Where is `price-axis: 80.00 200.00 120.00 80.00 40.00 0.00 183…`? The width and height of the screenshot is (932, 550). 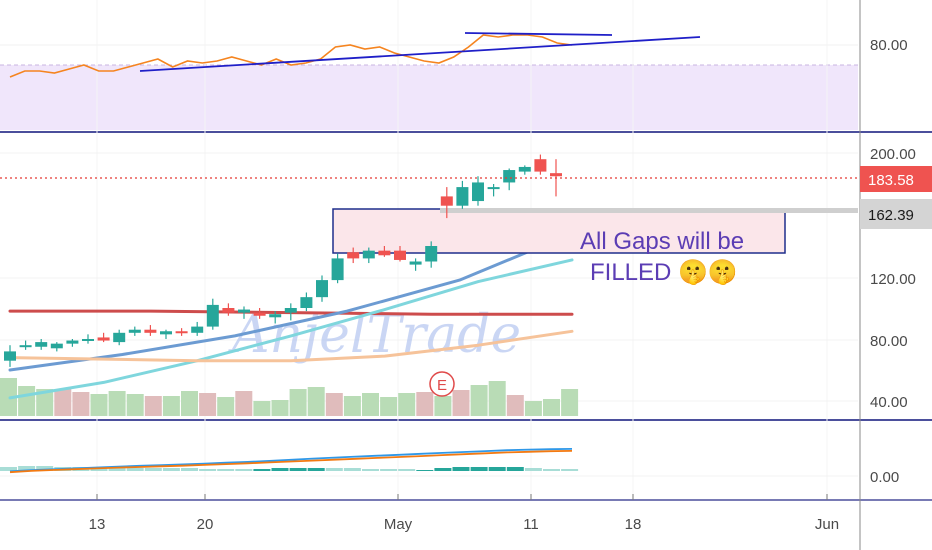 price-axis: 80.00 200.00 120.00 80.00 40.00 0.00 183… is located at coordinates (896, 261).